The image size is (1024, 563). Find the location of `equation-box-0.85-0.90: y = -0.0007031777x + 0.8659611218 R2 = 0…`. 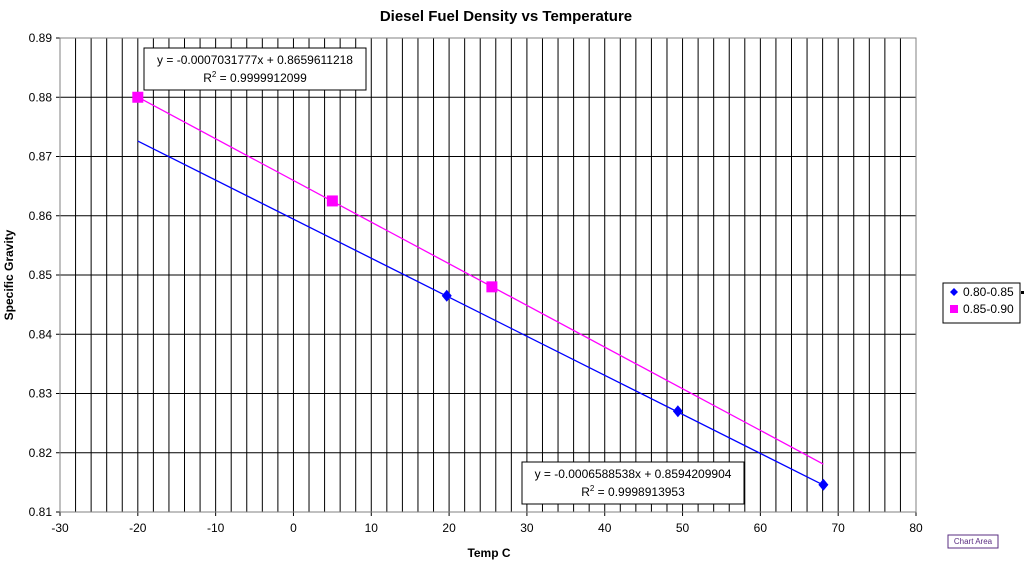

equation-box-0.85-0.90: y = -0.0007031777x + 0.8659611218 R2 = 0… is located at coordinates (255, 69).